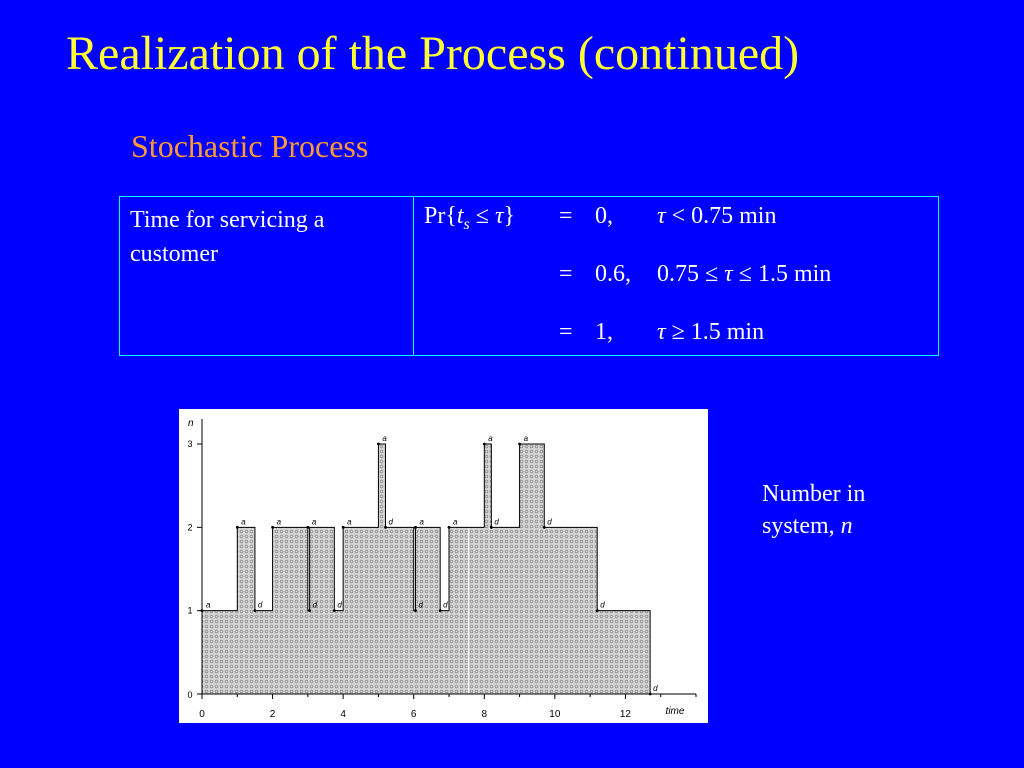  What do you see at coordinates (273, 714) in the screenshot?
I see `x-tick-label: 2` at bounding box center [273, 714].